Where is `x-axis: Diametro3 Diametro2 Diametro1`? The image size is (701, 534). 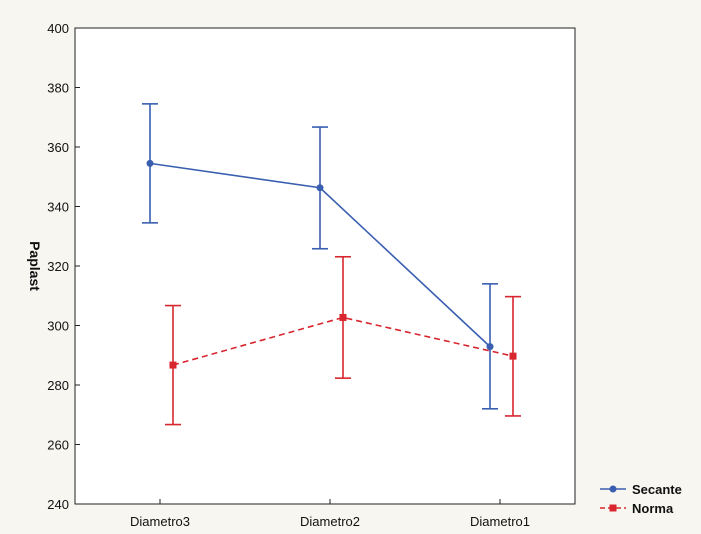
x-axis: Diametro3 Diametro2 Diametro1 is located at coordinates (330, 514).